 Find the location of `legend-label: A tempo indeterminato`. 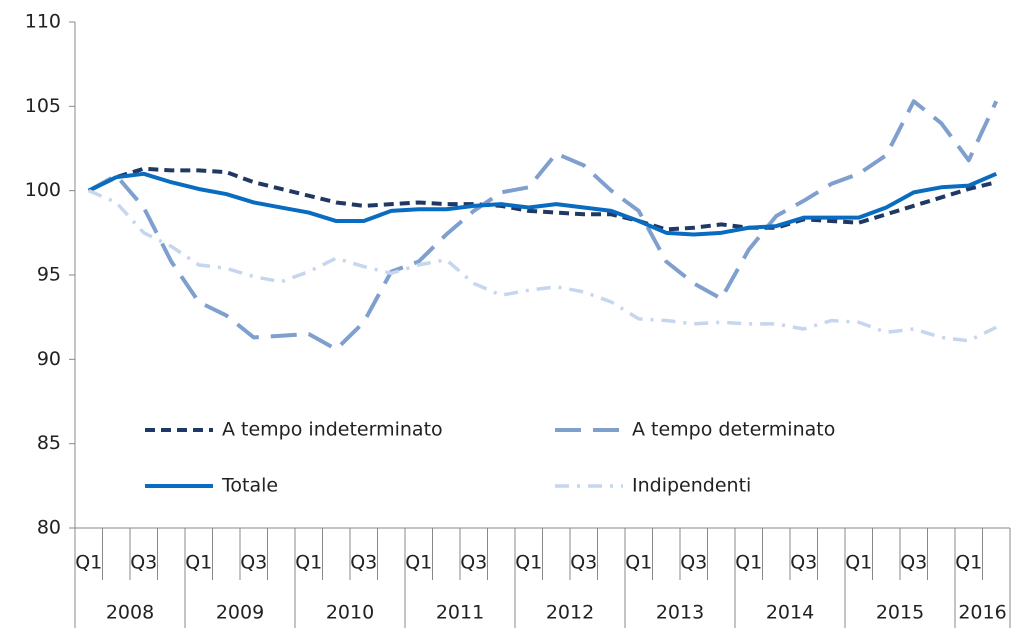

legend-label: A tempo indeterminato is located at coordinates (332, 430).